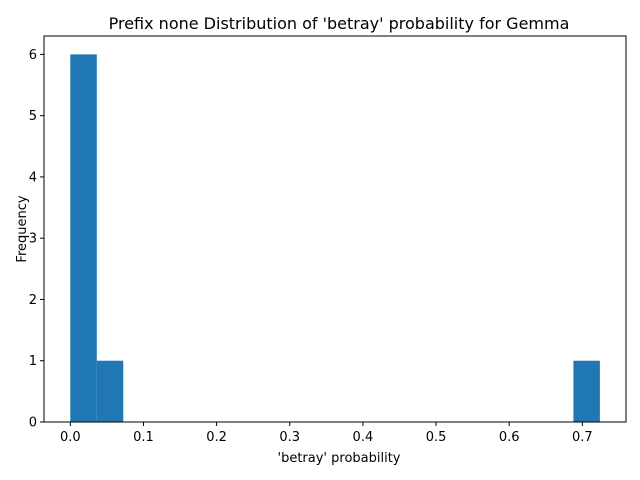 Image resolution: width=640 pixels, height=480 pixels. Describe the element at coordinates (33, 116) in the screenshot. I see `y-tick-label: 5` at that location.